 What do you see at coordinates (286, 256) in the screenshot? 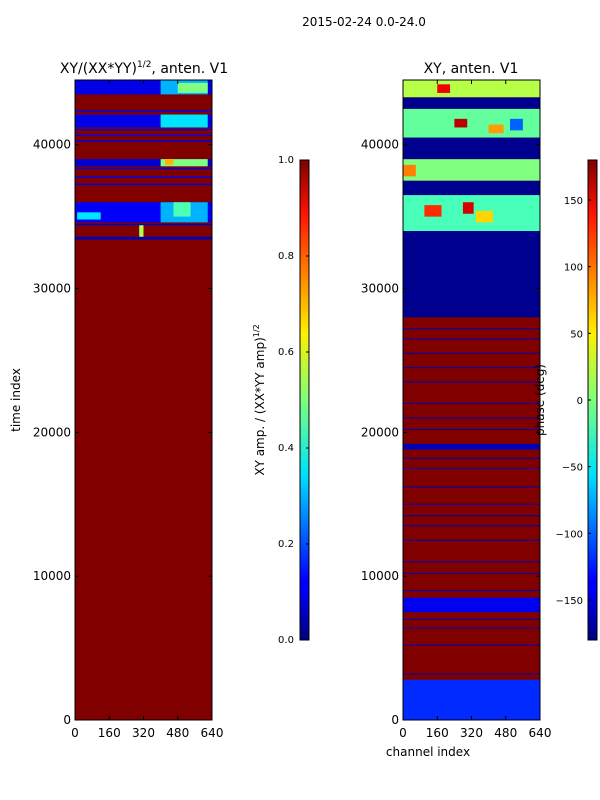
I see `colorbar-tick-label: 0.8` at bounding box center [286, 256].